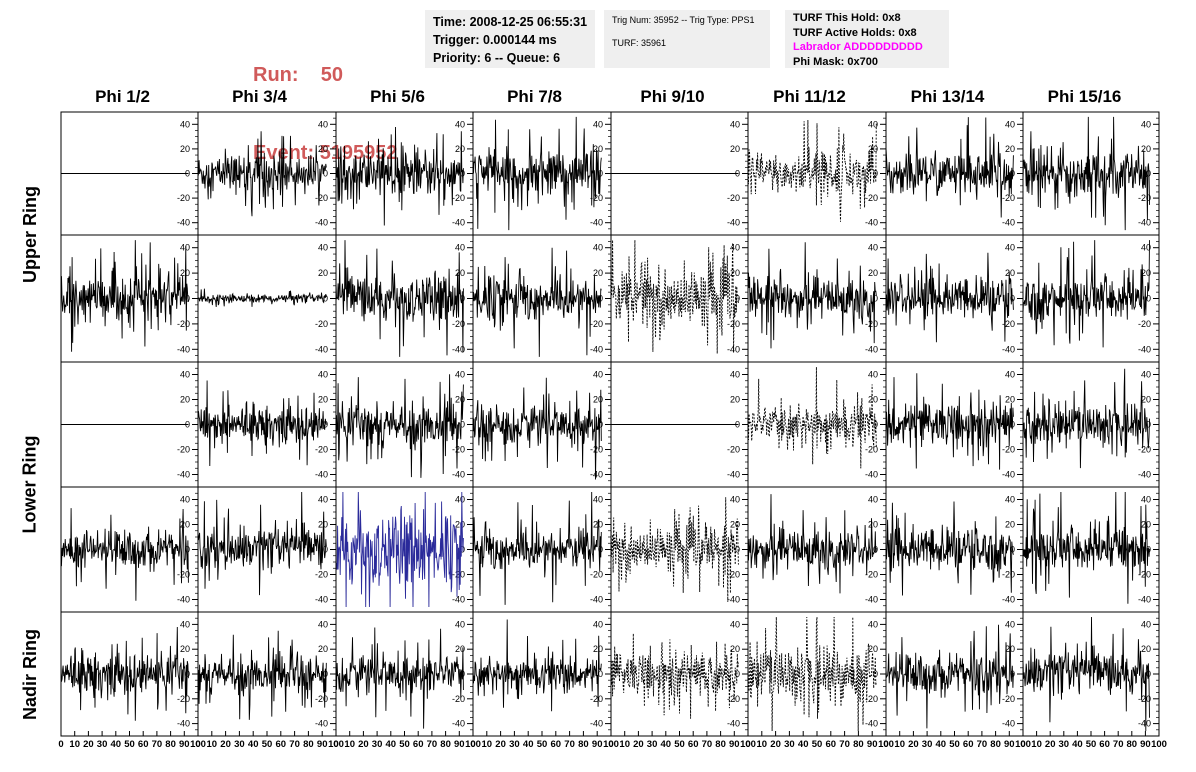  I want to click on waveform-panel: -40 -20 0 20 40, so click(542, 424).